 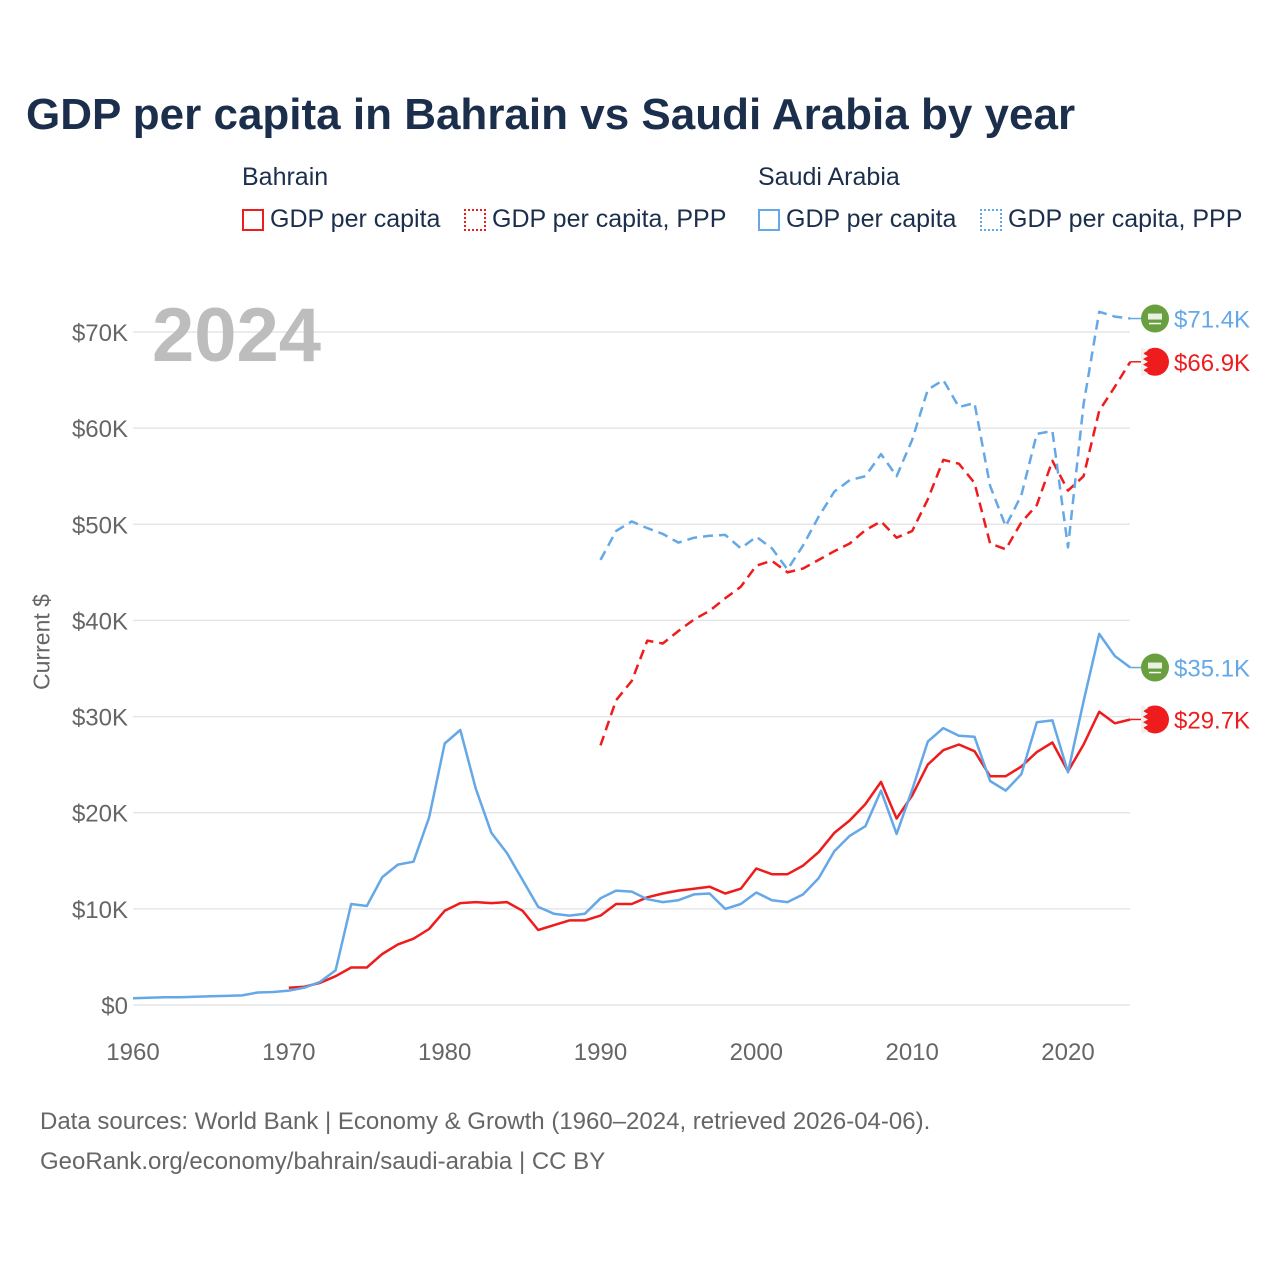 I want to click on legend-item-saudi-ppp: GDP per capita, PPP, so click(x=1111, y=219).